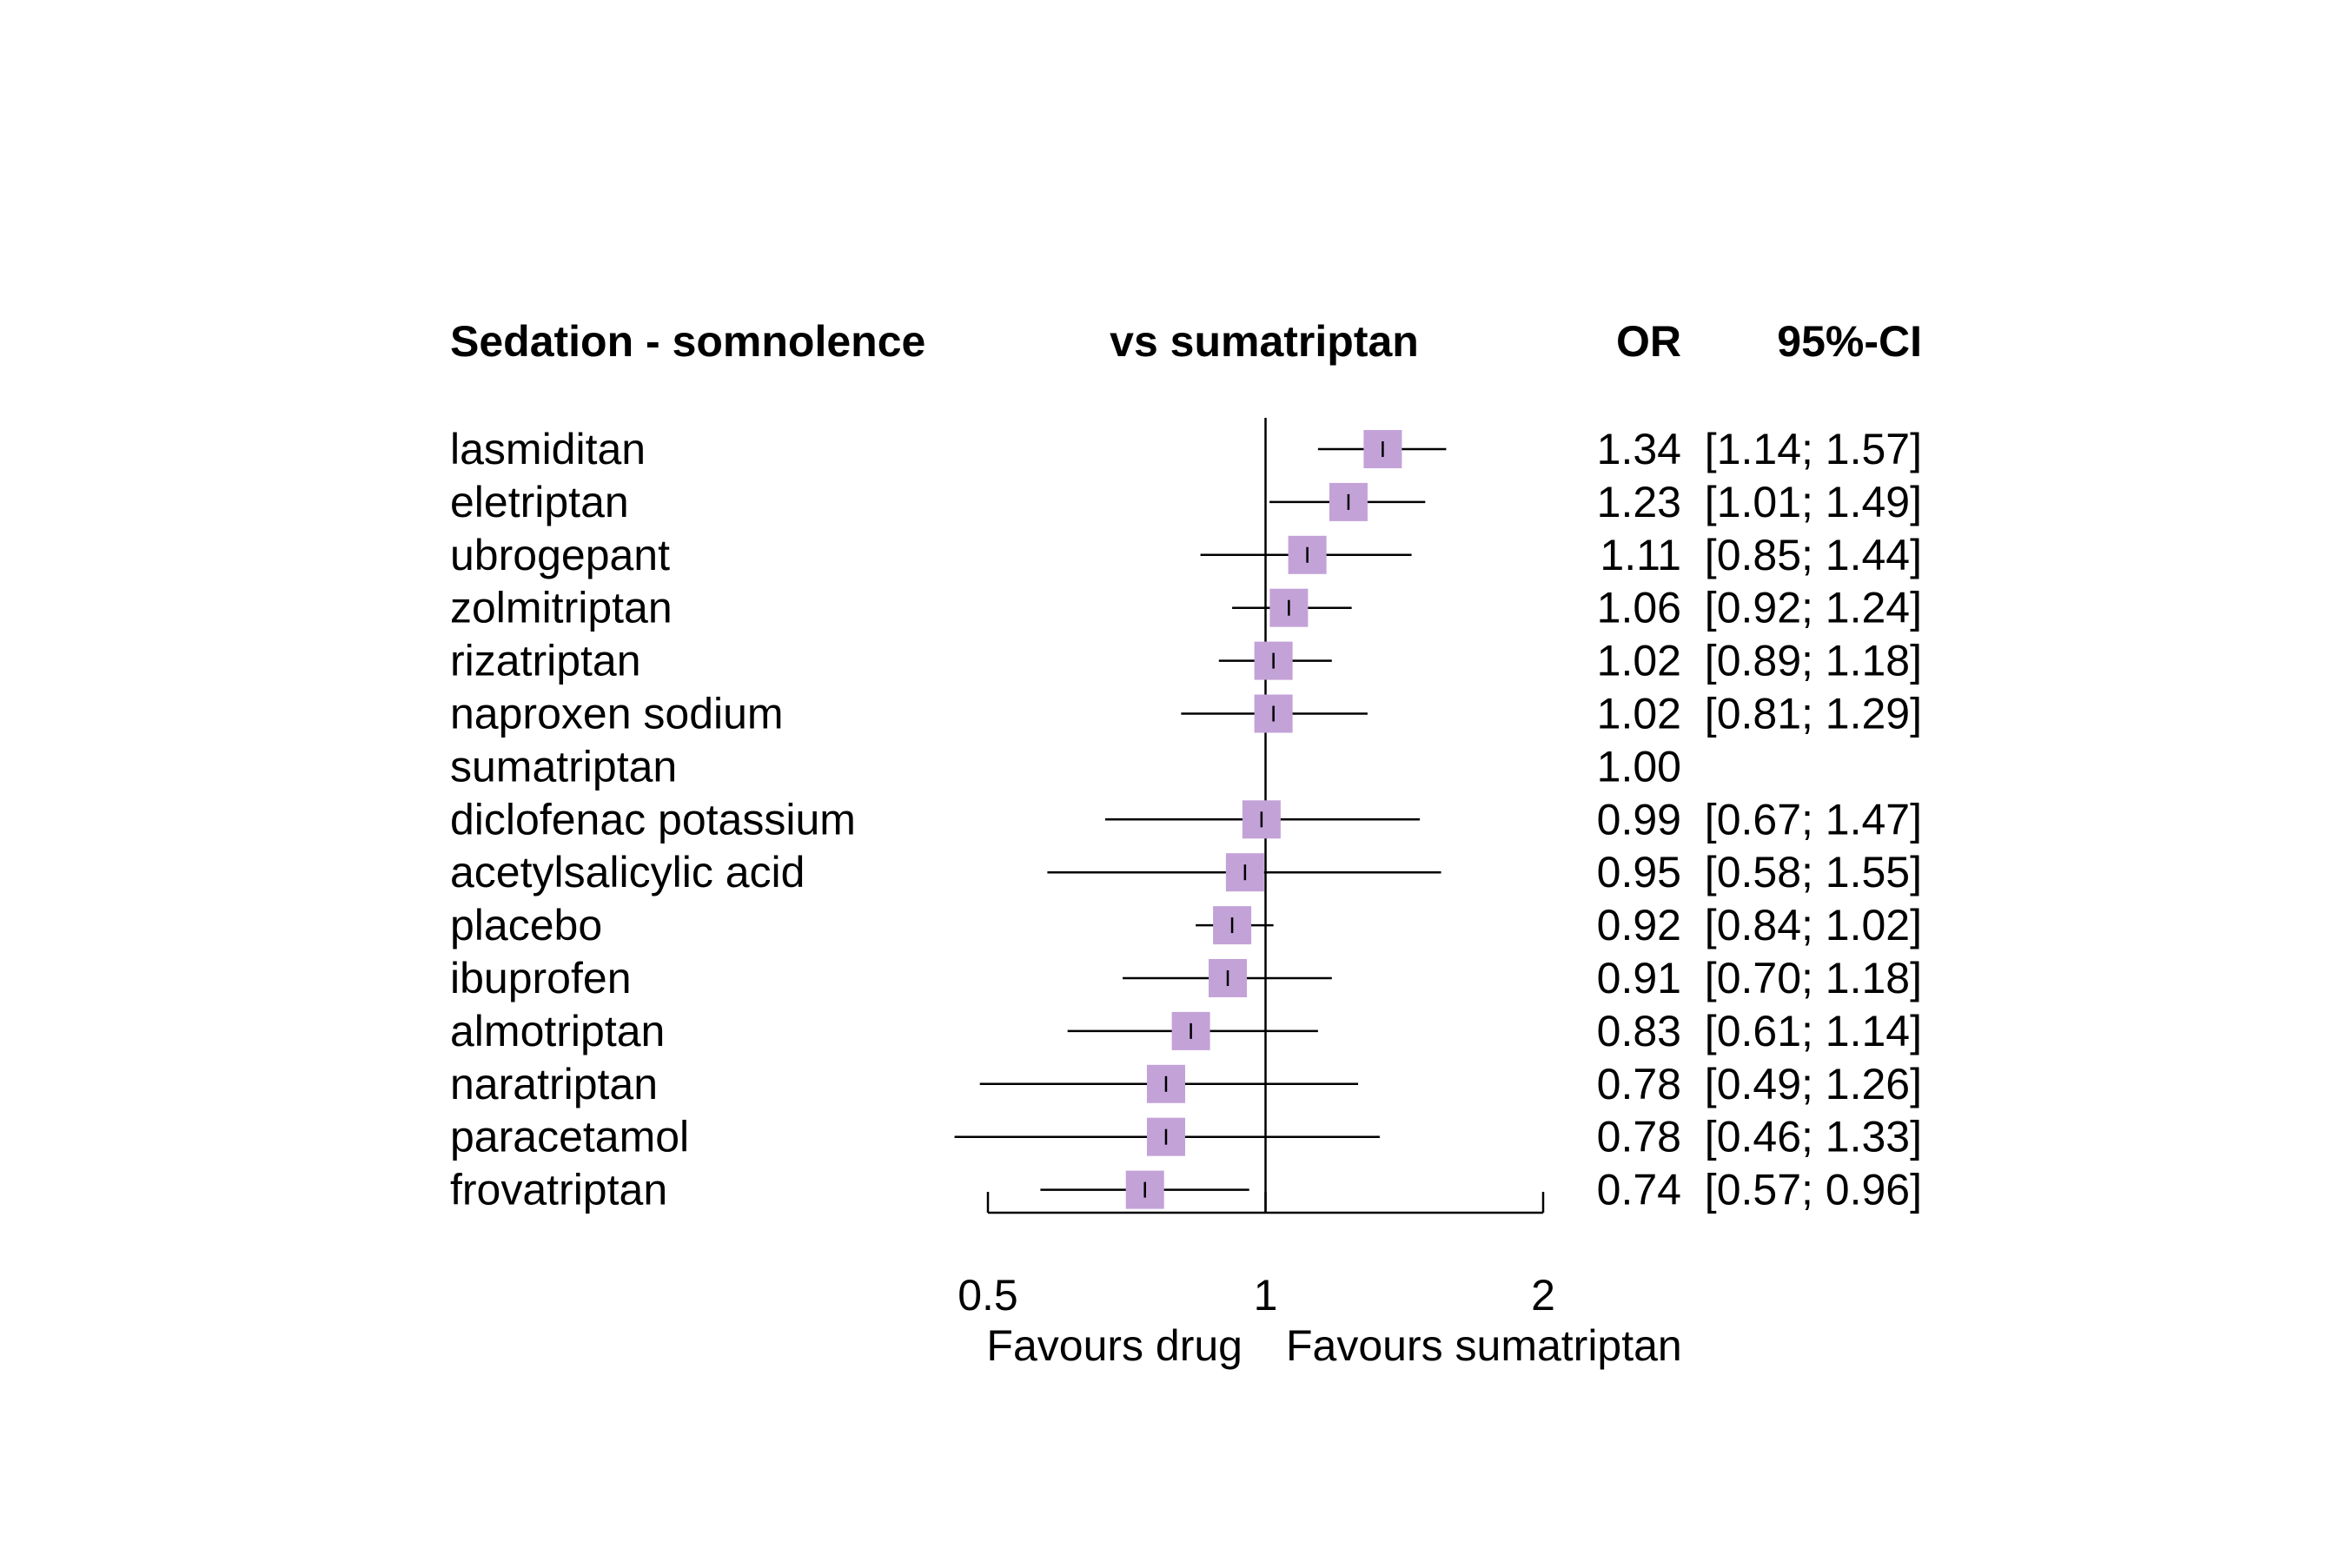  I want to click on study-label: sumatriptan, so click(563, 766).